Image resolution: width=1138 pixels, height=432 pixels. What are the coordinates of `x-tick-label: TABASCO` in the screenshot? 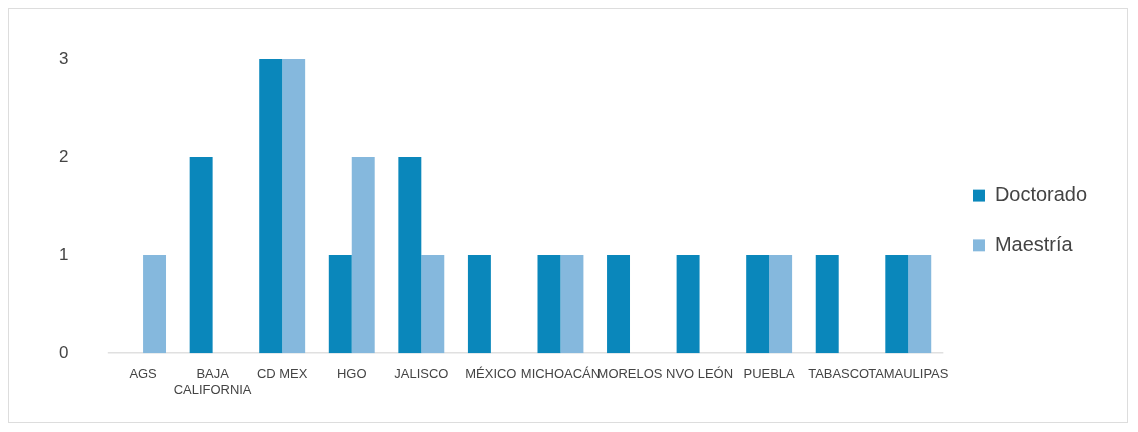 It's located at (839, 374).